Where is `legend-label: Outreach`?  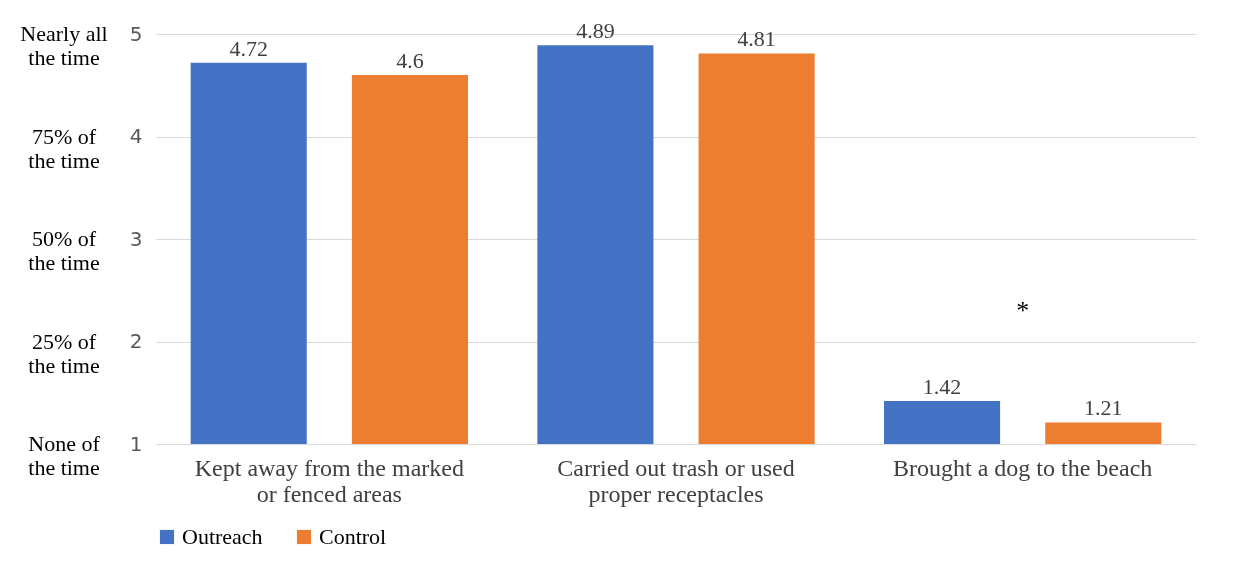
legend-label: Outreach is located at coordinates (222, 536).